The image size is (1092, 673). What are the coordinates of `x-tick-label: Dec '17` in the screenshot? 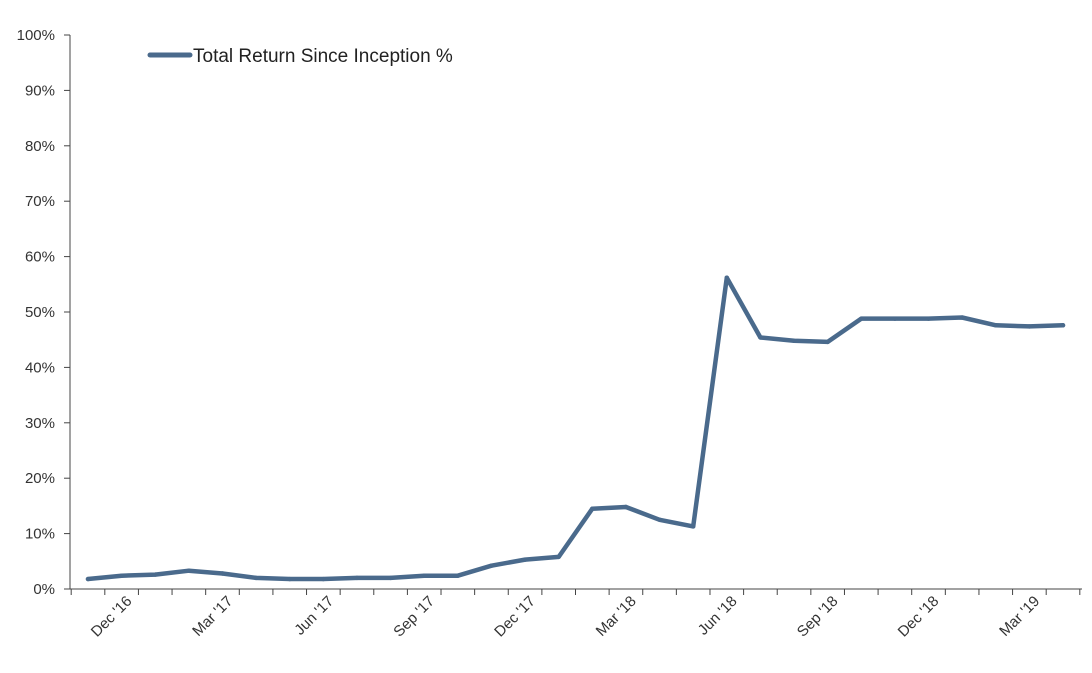 It's located at (515, 617).